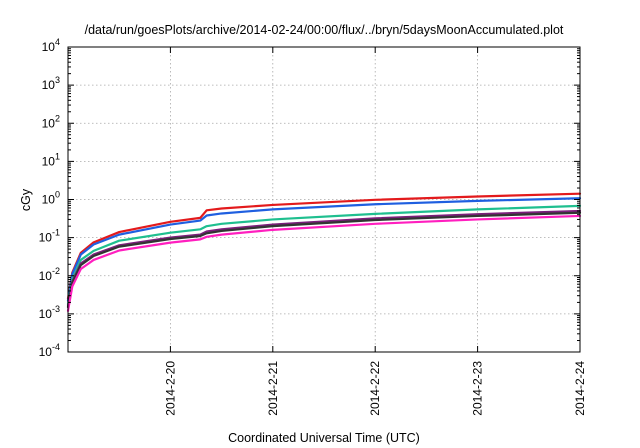 Image resolution: width=640 pixels, height=448 pixels. Describe the element at coordinates (26, 199) in the screenshot. I see `y-axis-label: cGy` at that location.